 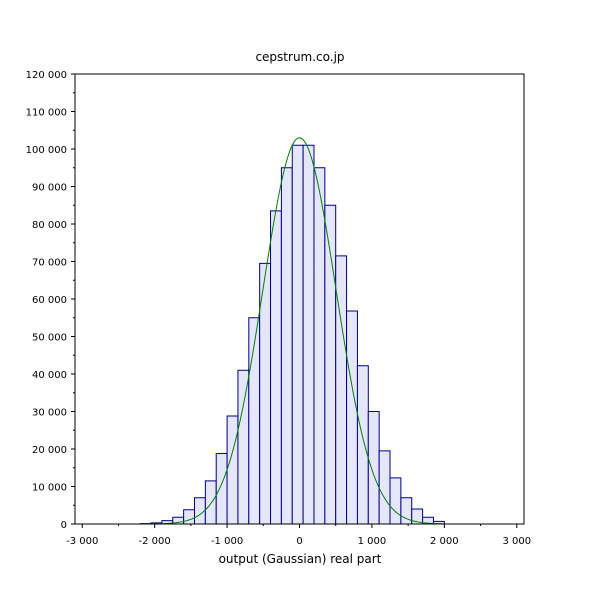 I want to click on y-tick-label: 110 000, so click(x=46, y=113).